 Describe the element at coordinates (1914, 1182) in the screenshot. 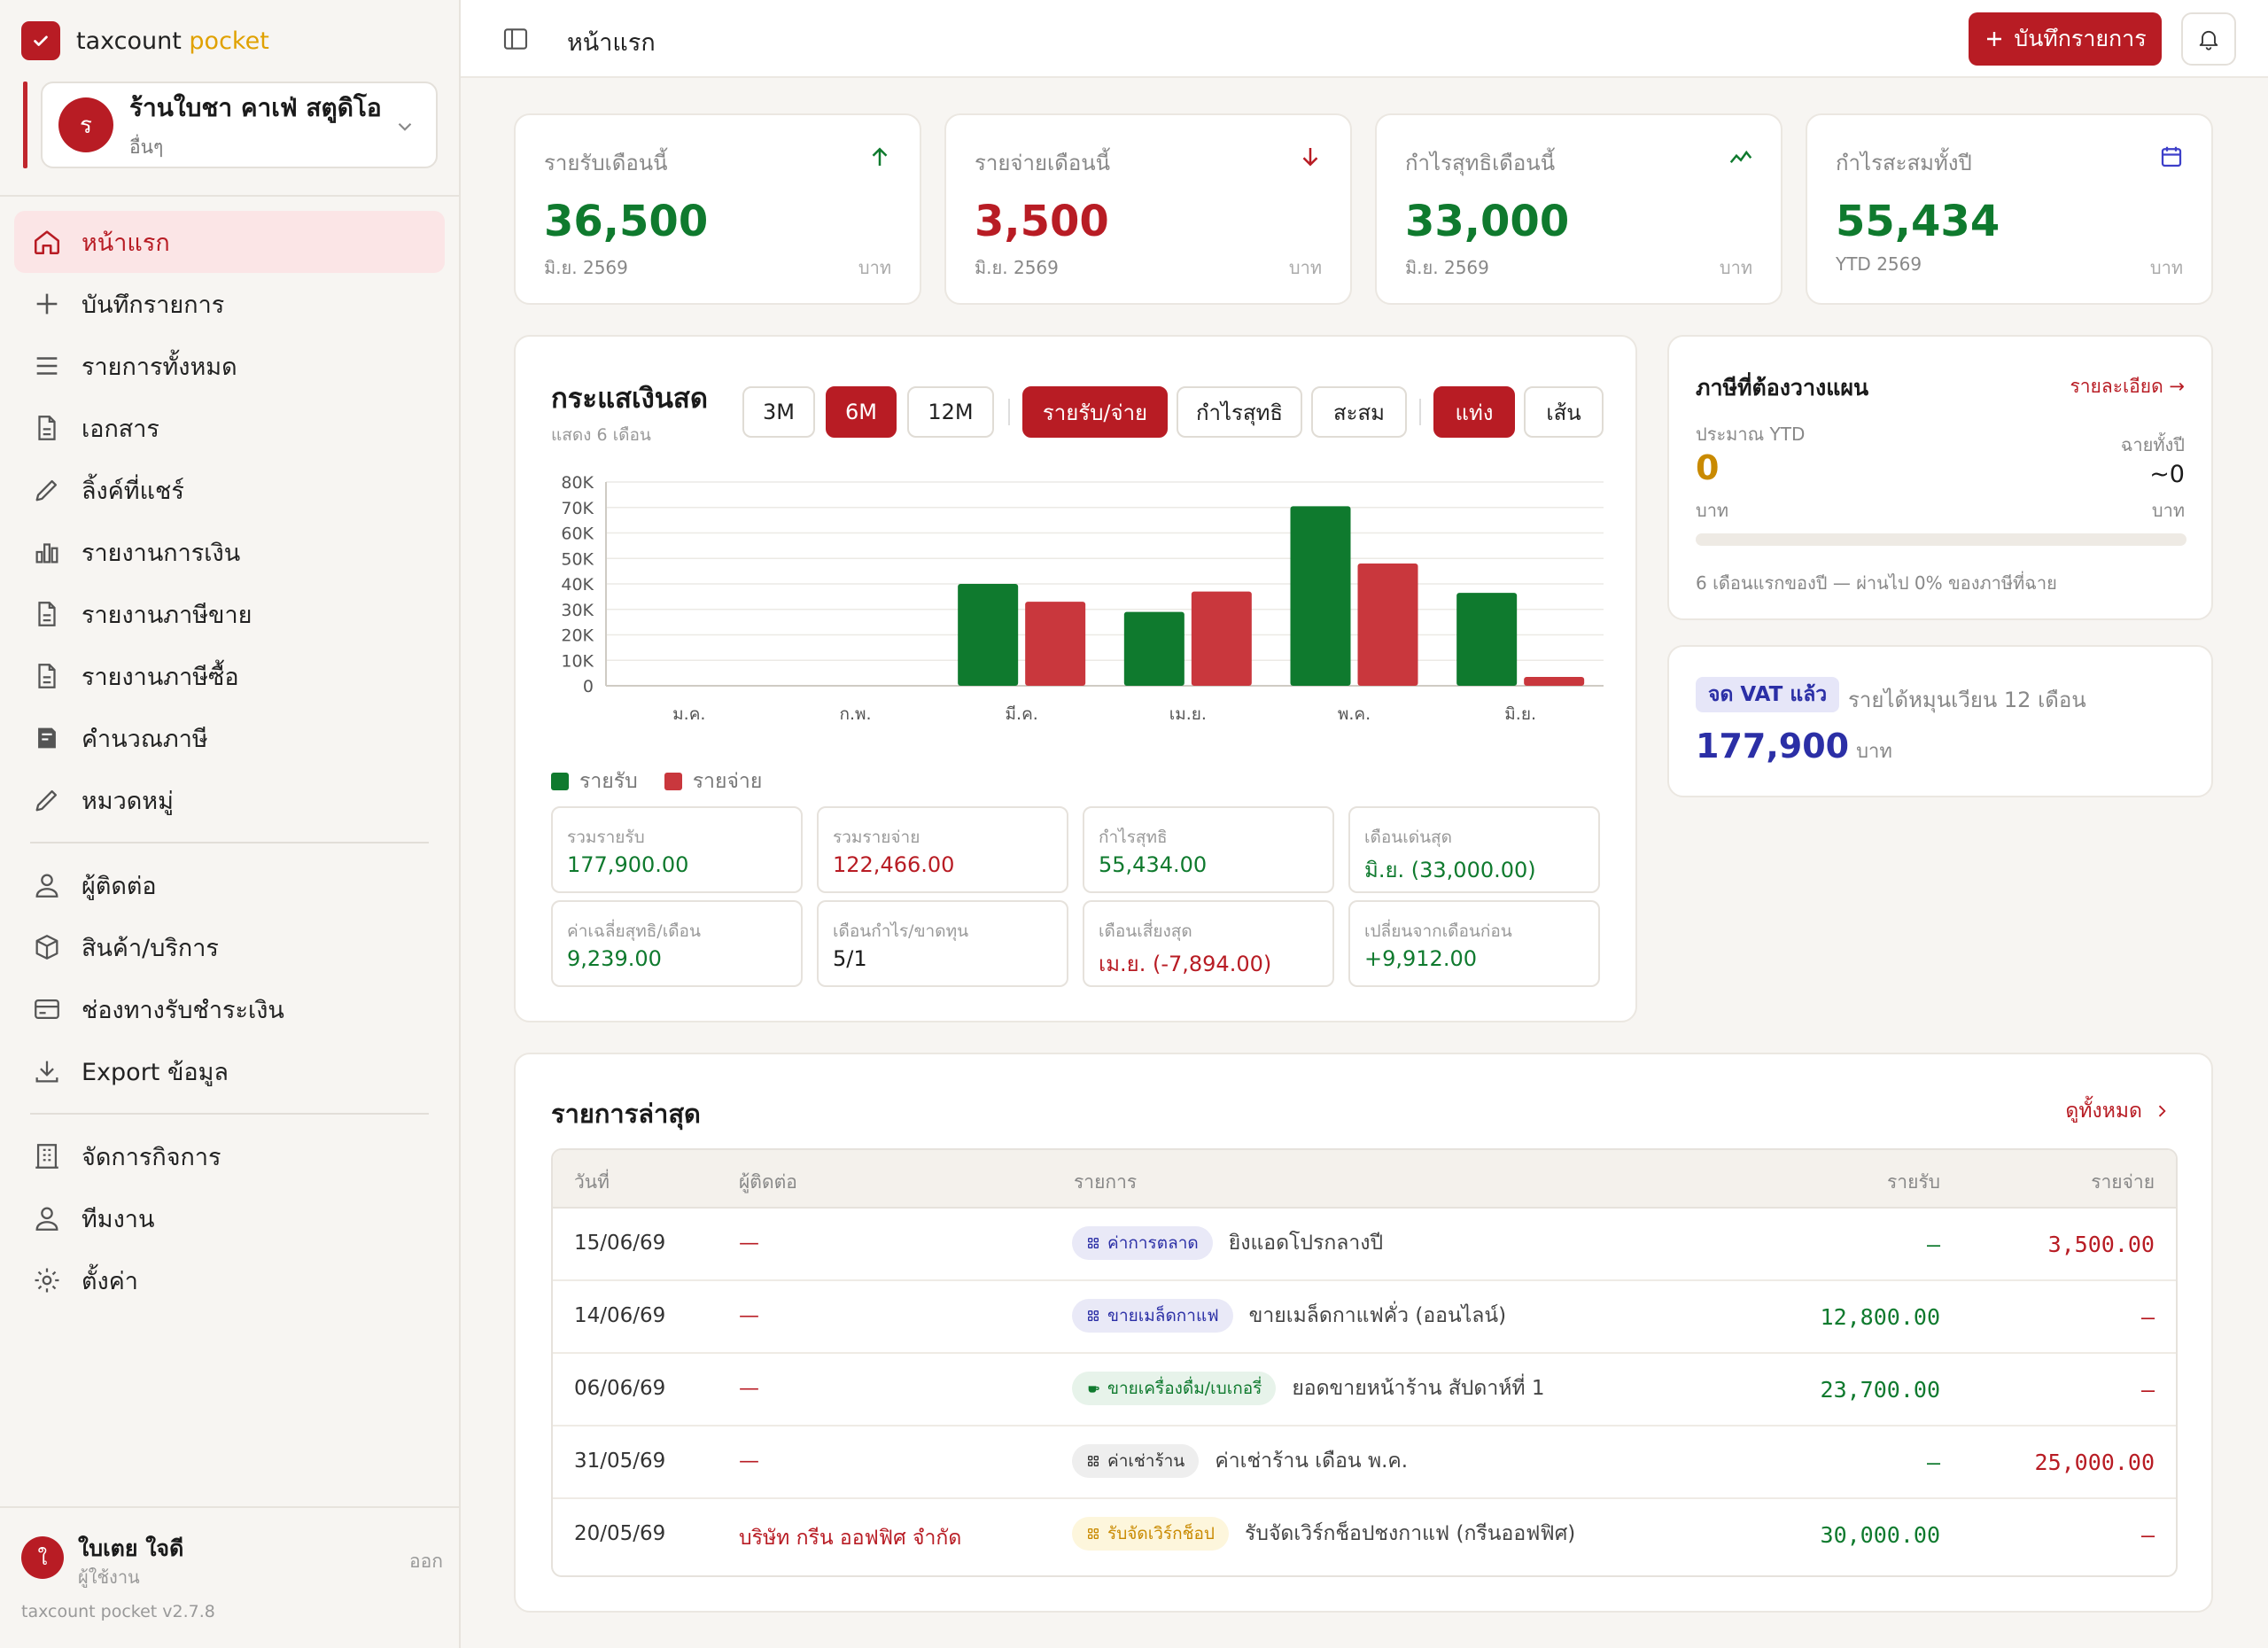

I see `col-income: รายรับ` at that location.